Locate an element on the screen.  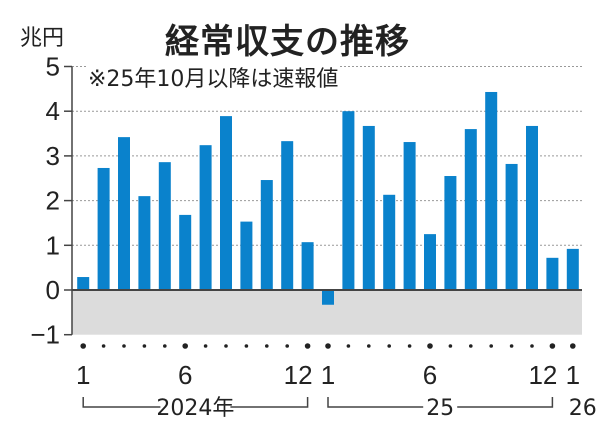
chart-title: 経常収支の推移 is located at coordinates (287, 42).